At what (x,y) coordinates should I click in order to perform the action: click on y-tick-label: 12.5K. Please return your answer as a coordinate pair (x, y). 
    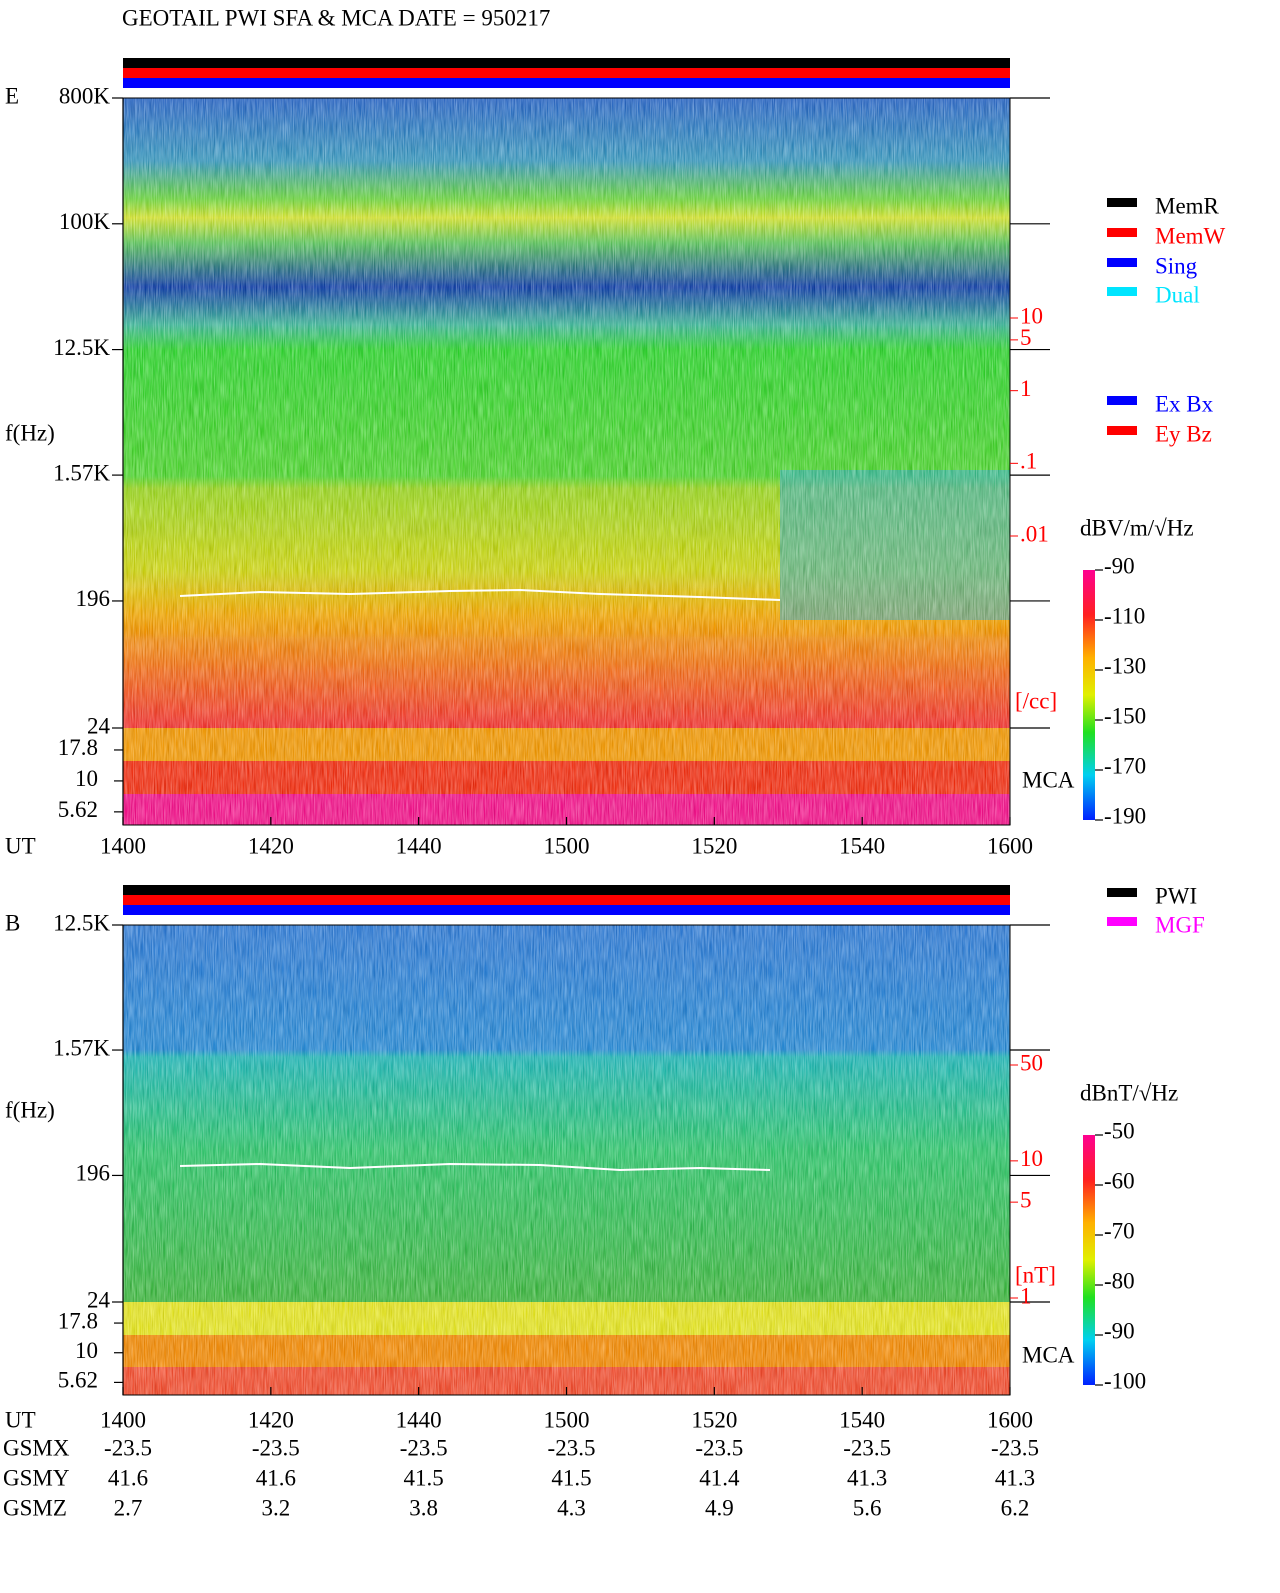
    Looking at the image, I should click on (81, 922).